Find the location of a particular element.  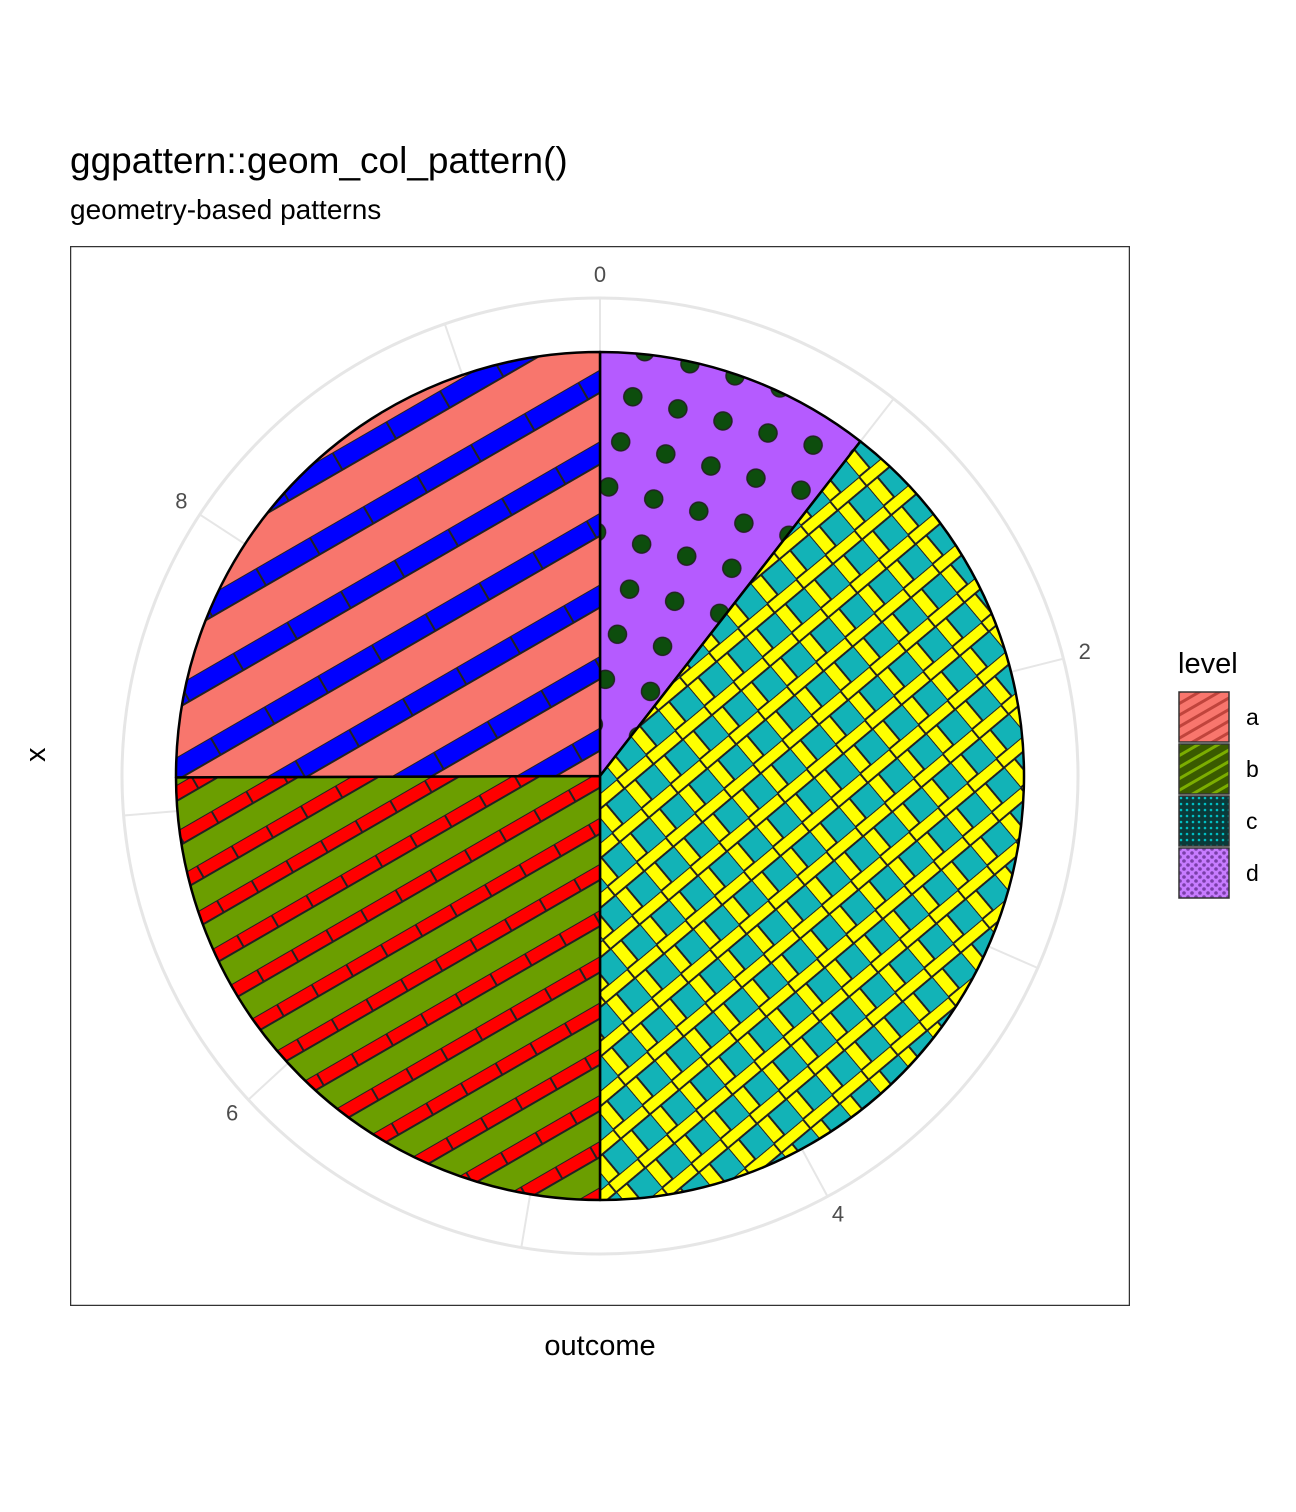

legend-item-d: d is located at coordinates (1218, 873).